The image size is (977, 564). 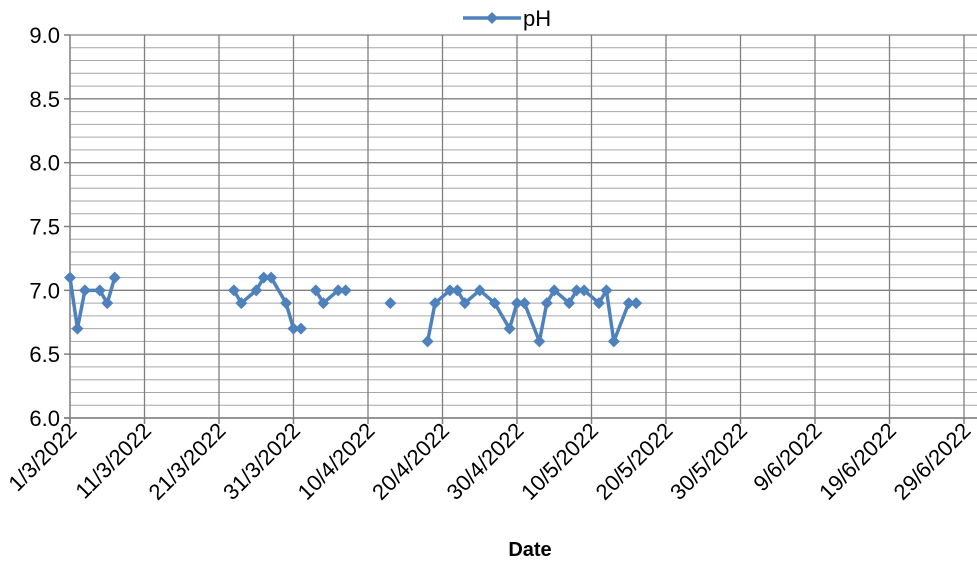 What do you see at coordinates (559, 461) in the screenshot?
I see `x-tick-label: 10/5/2022` at bounding box center [559, 461].